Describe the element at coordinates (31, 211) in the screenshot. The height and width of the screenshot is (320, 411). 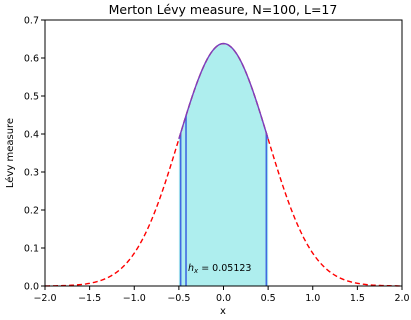
I see `y-tick-label: 0.2` at that location.